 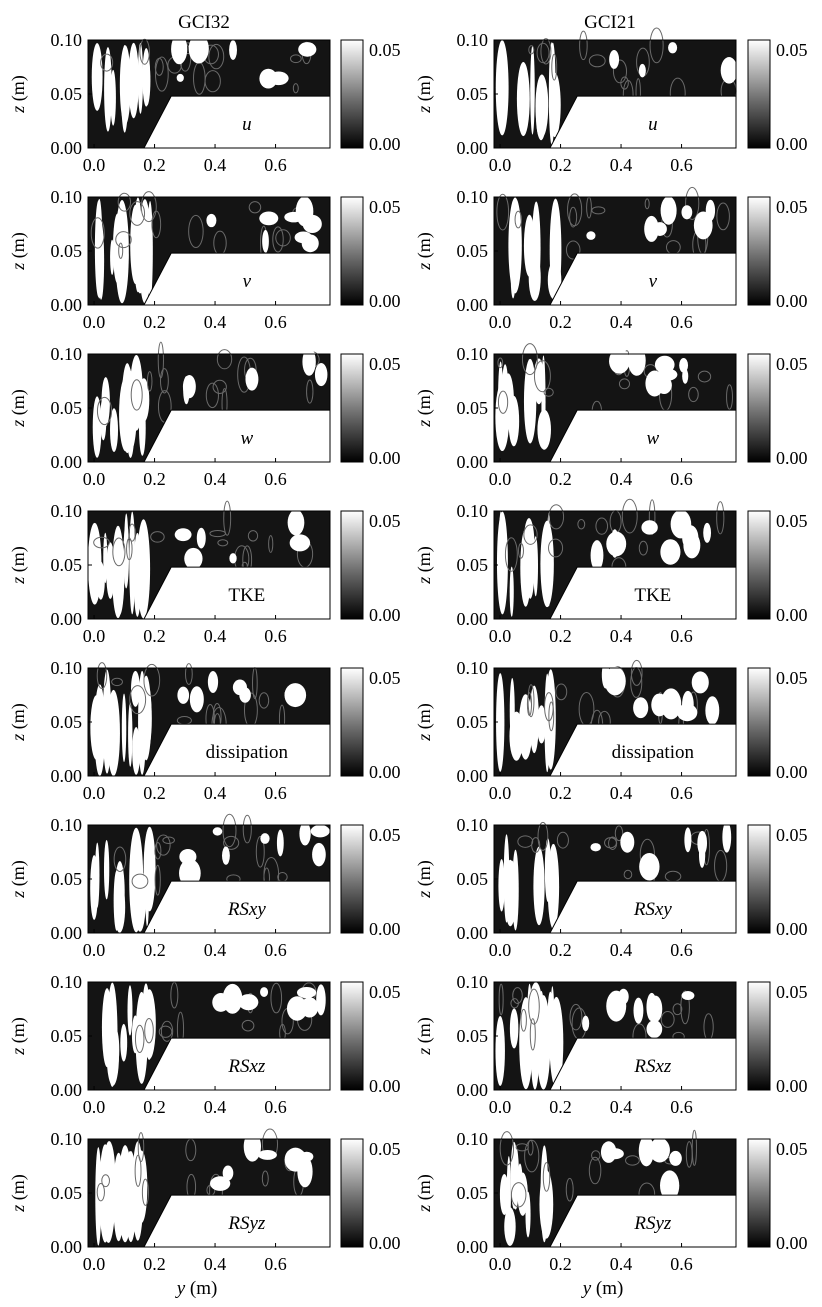 I want to click on variable-label: TKE, so click(x=652, y=595).